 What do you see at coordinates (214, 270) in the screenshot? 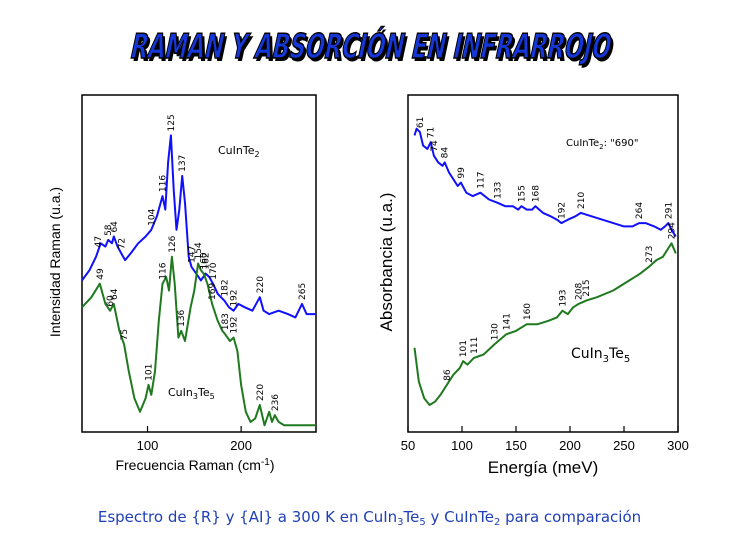
I see `peak-label: 170` at bounding box center [214, 270].